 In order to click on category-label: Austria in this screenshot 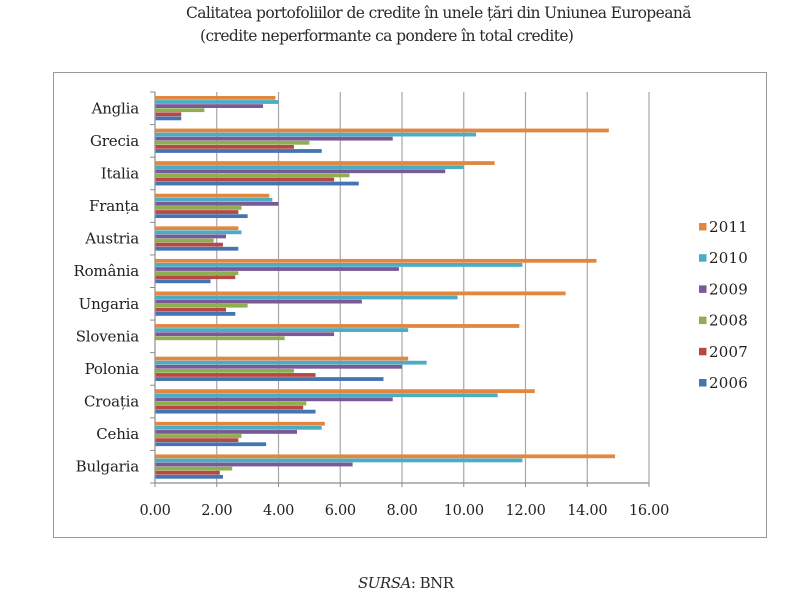, I will do `click(111, 239)`.